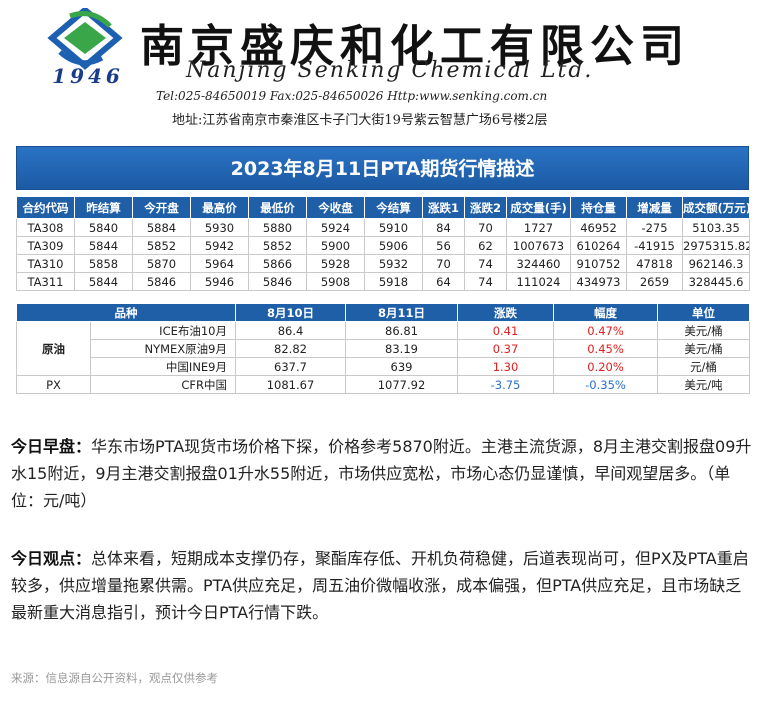 The image size is (767, 704). I want to click on company-cn-name: 南京盛庆和化工有限公司, so click(415, 46).